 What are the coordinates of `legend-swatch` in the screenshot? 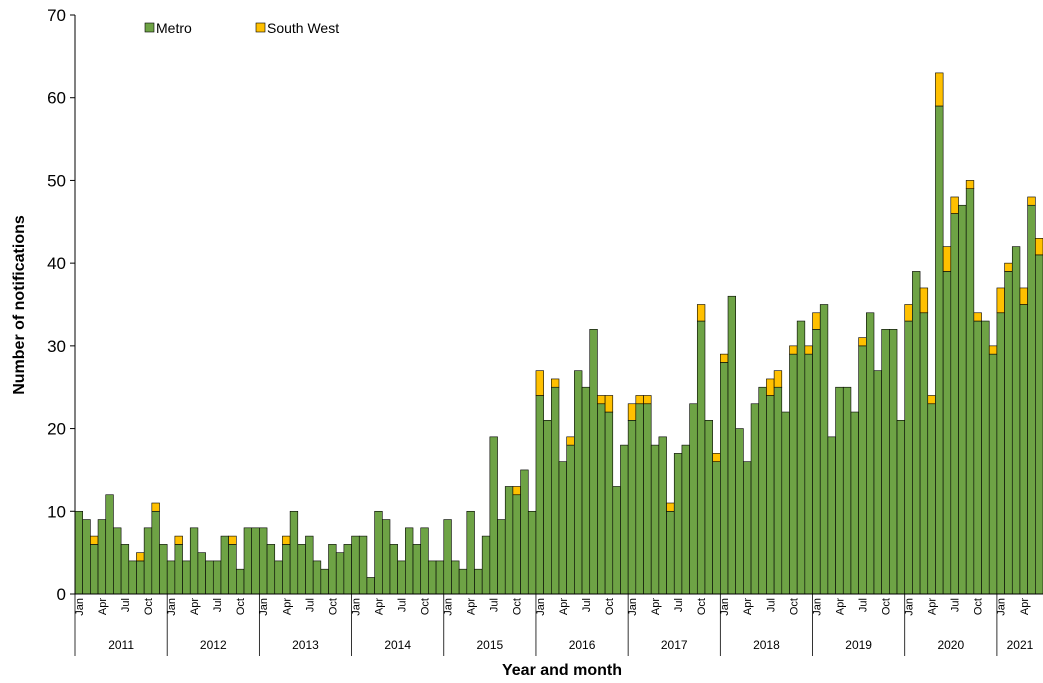 It's located at (260, 27).